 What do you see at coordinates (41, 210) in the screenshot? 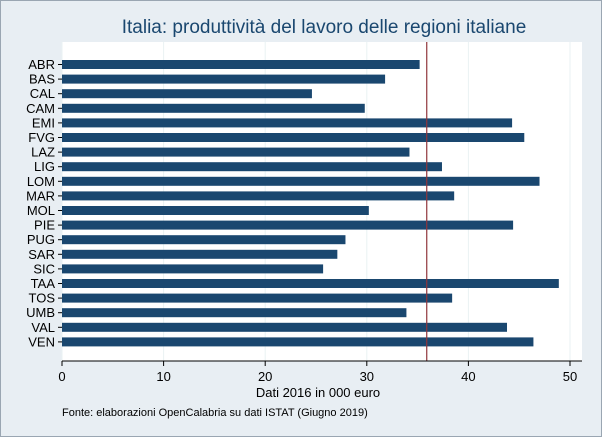
I see `y-tick-label: MOL` at bounding box center [41, 210].